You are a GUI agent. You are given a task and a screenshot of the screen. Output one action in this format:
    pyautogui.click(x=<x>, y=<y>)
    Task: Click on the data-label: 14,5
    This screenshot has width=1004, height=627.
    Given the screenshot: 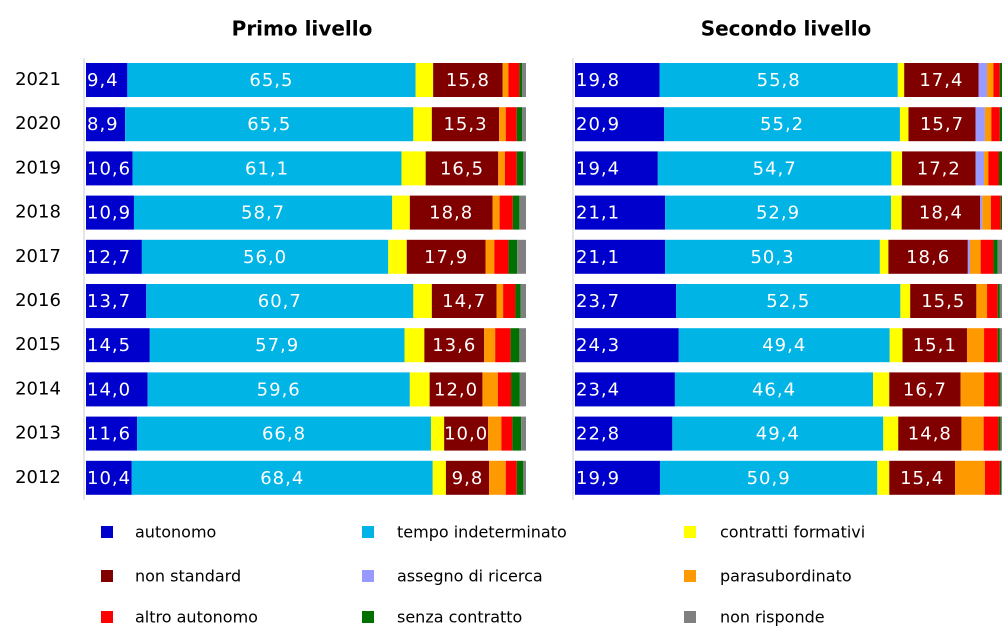 What is the action you would take?
    pyautogui.click(x=109, y=345)
    